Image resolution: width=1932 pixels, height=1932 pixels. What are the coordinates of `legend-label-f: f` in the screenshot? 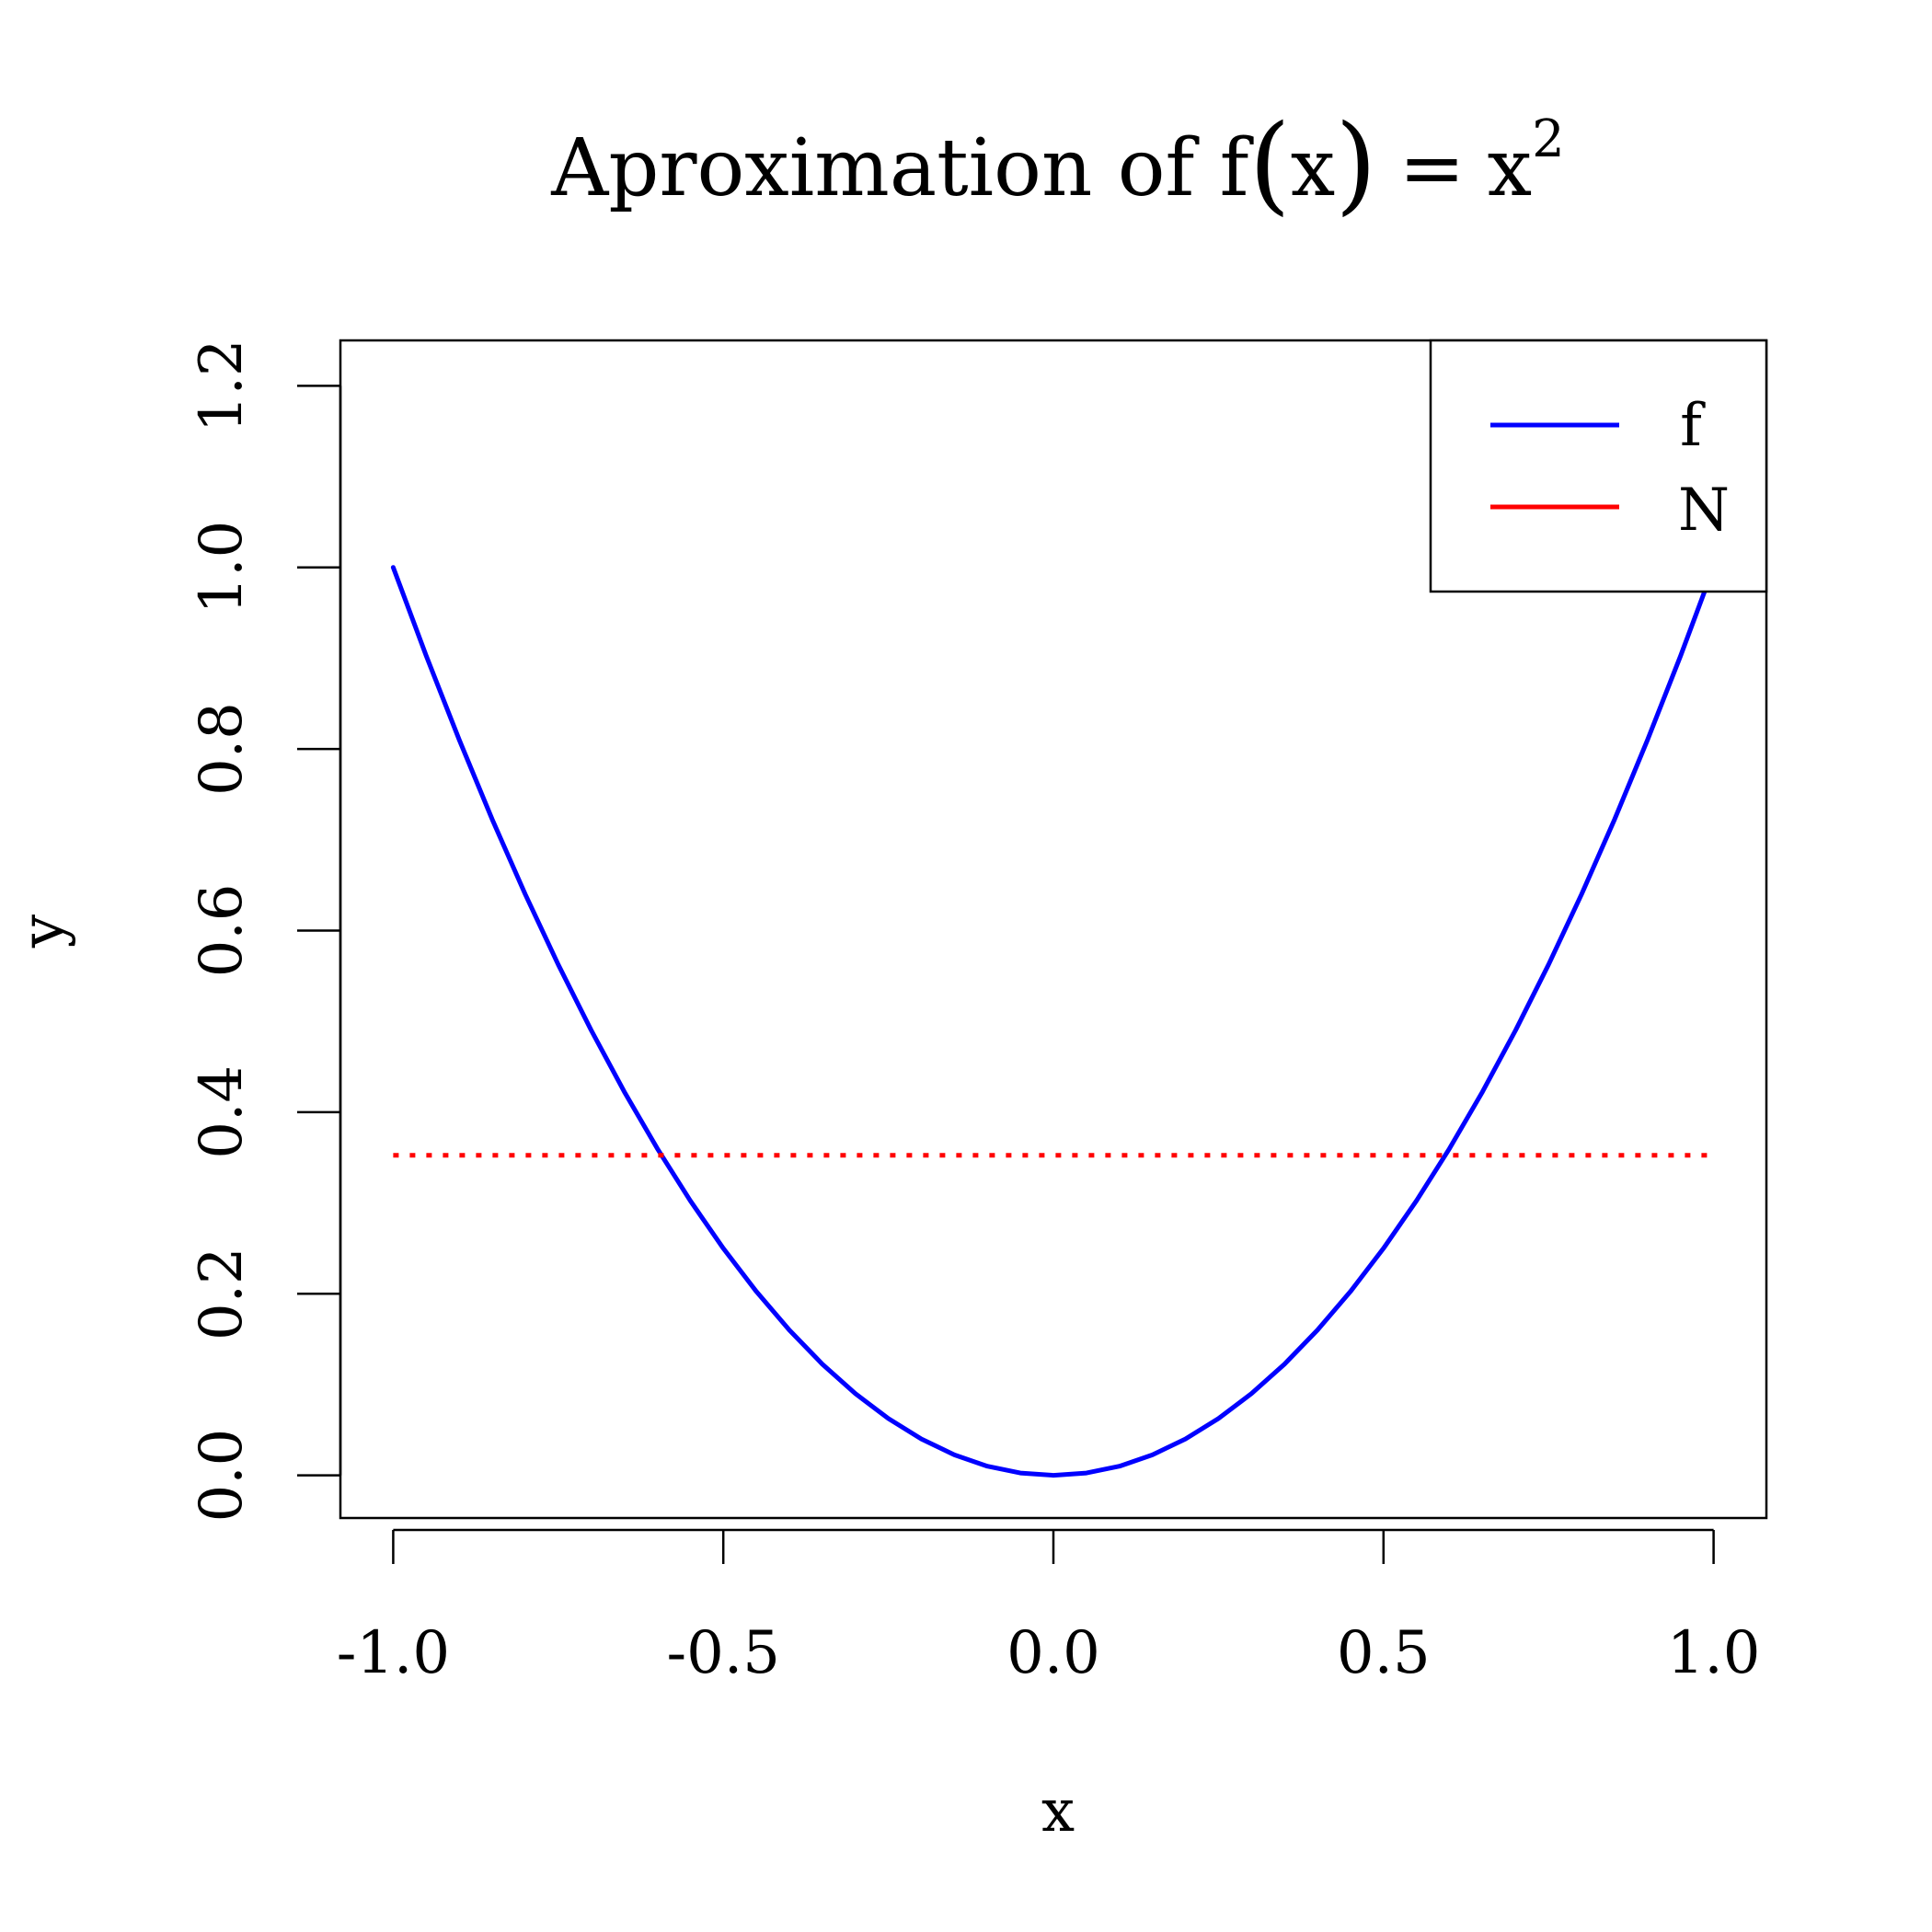 It's located at (1693, 426).